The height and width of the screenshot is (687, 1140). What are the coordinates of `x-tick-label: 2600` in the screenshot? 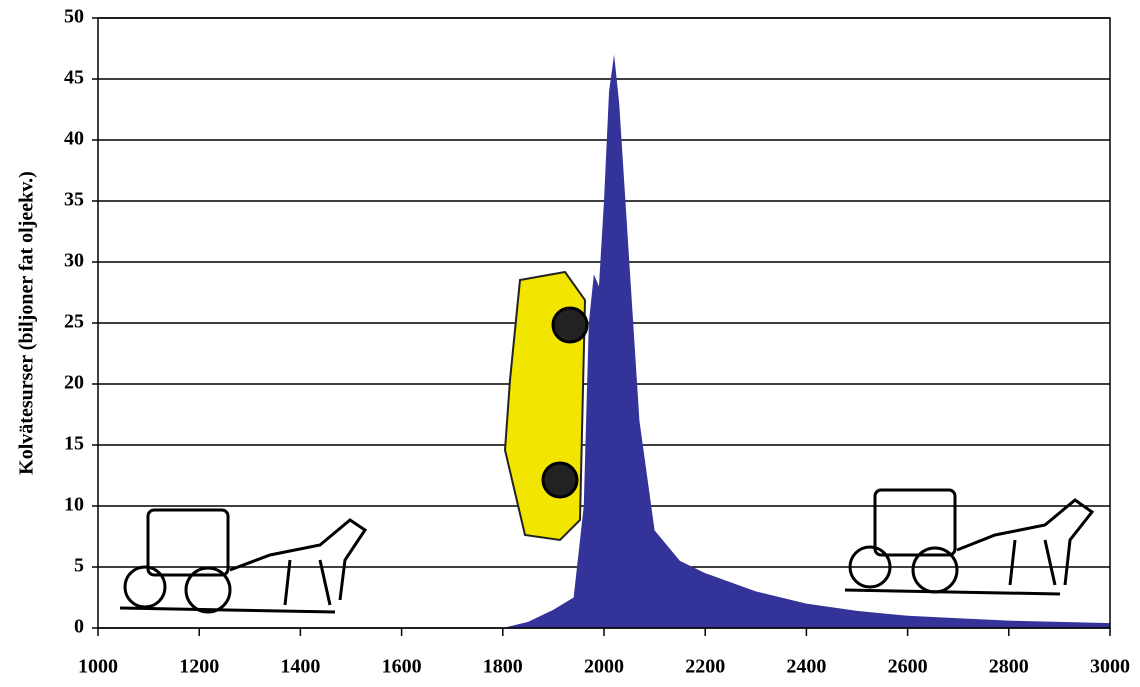 It's located at (908, 667).